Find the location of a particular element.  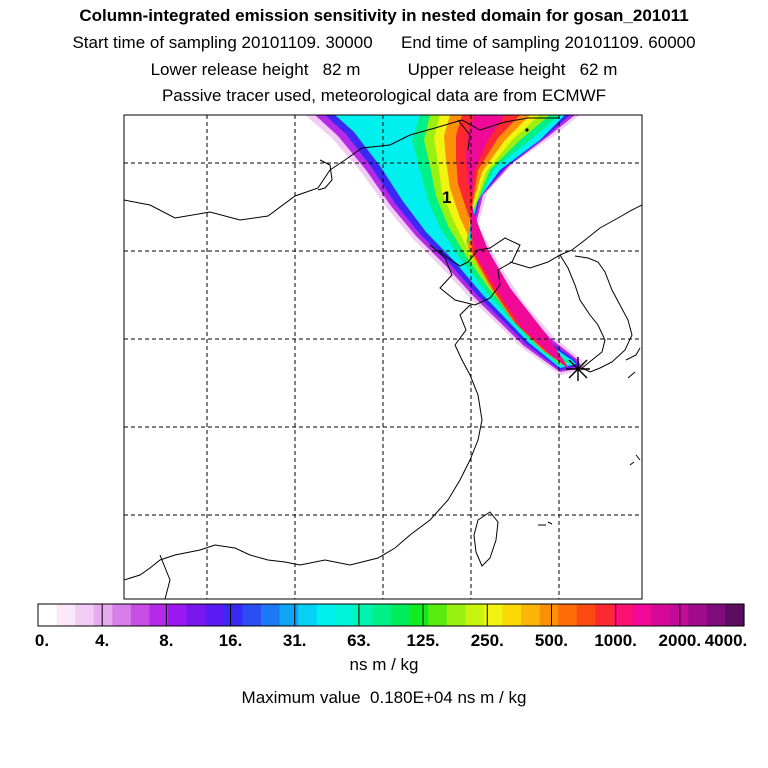

point-marker is located at coordinates (527, 130).